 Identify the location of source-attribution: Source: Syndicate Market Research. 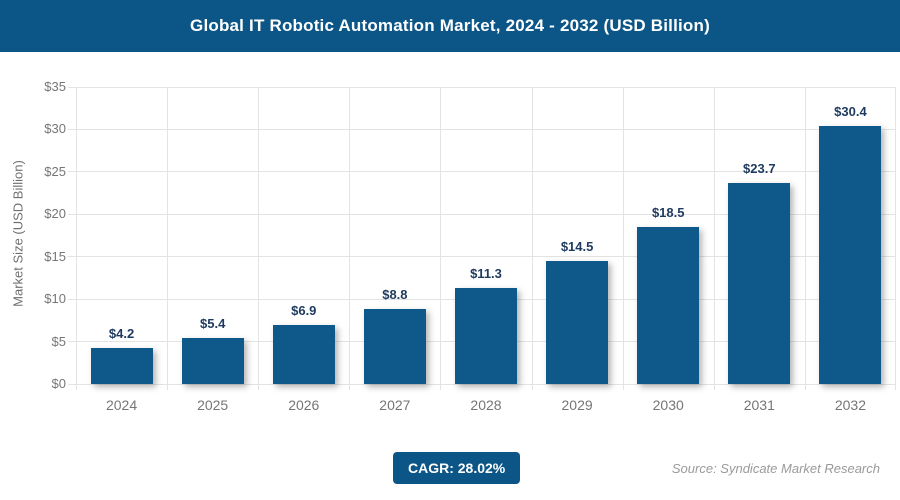
(775, 468).